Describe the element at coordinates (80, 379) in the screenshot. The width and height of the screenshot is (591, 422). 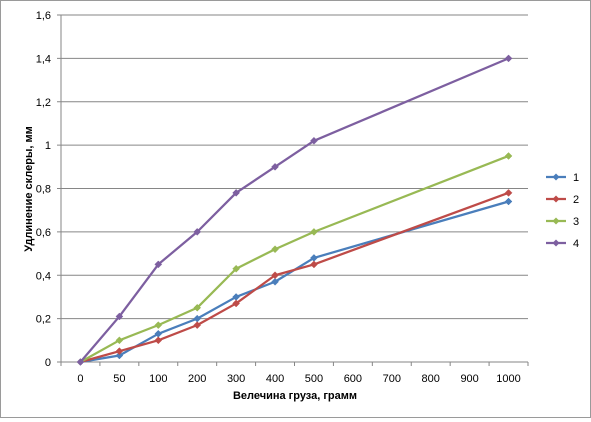
I see `x-tick-label: 0` at that location.